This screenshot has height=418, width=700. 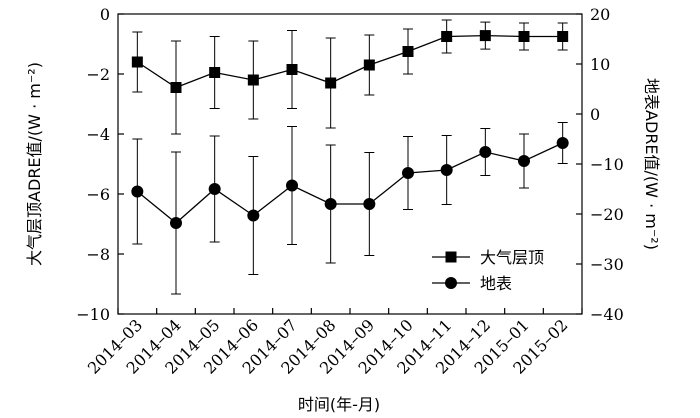 What do you see at coordinates (98, 254) in the screenshot?
I see `left-y-tick-label: −8` at bounding box center [98, 254].